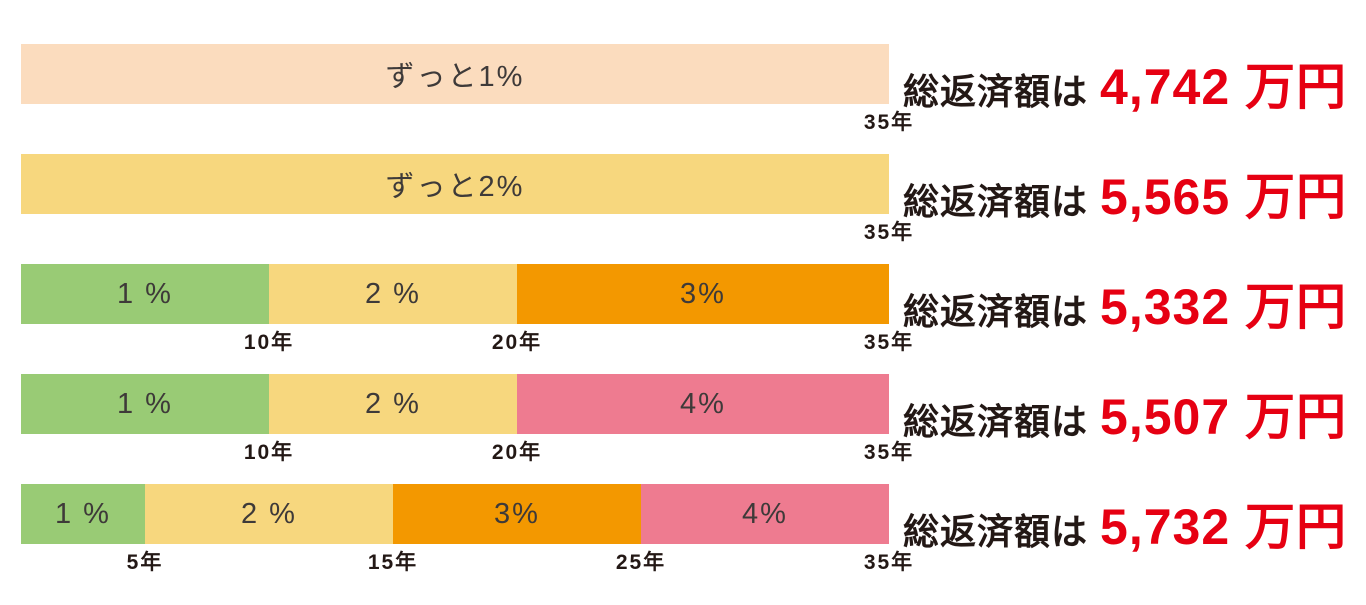 The width and height of the screenshot is (1366, 605). I want to click on total-repayment: 総返済額は 5,565 万円, so click(1125, 193).